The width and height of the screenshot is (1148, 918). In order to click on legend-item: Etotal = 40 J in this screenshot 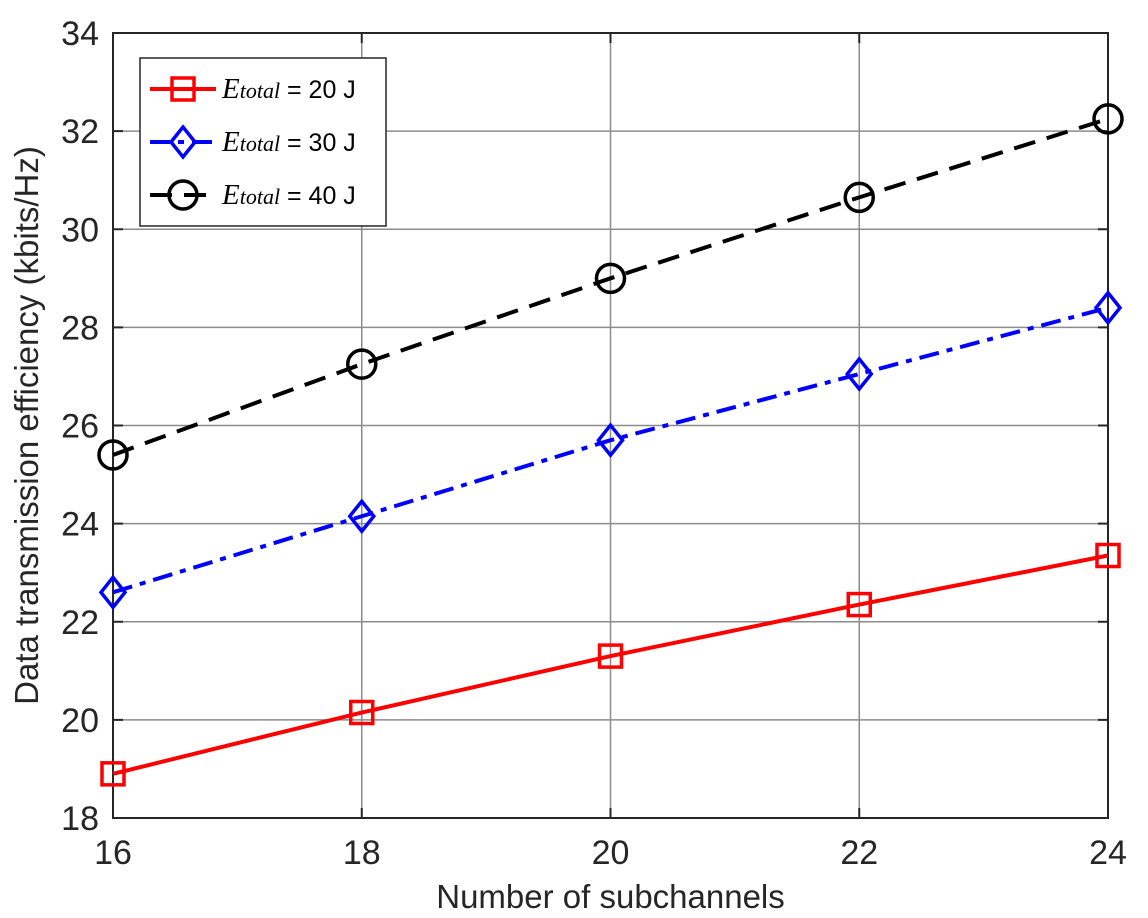, I will do `click(253, 195)`.